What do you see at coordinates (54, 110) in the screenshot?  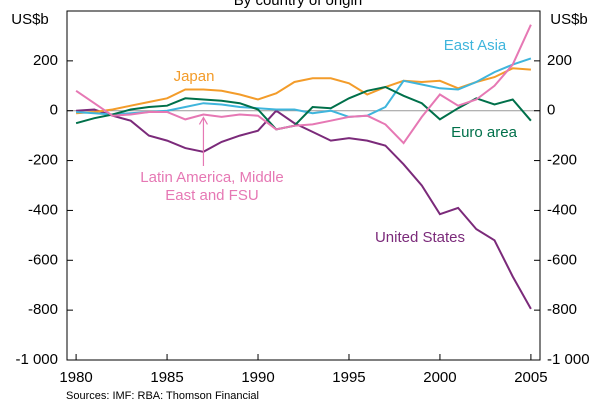 I see `y-tick-label: 0` at bounding box center [54, 110].